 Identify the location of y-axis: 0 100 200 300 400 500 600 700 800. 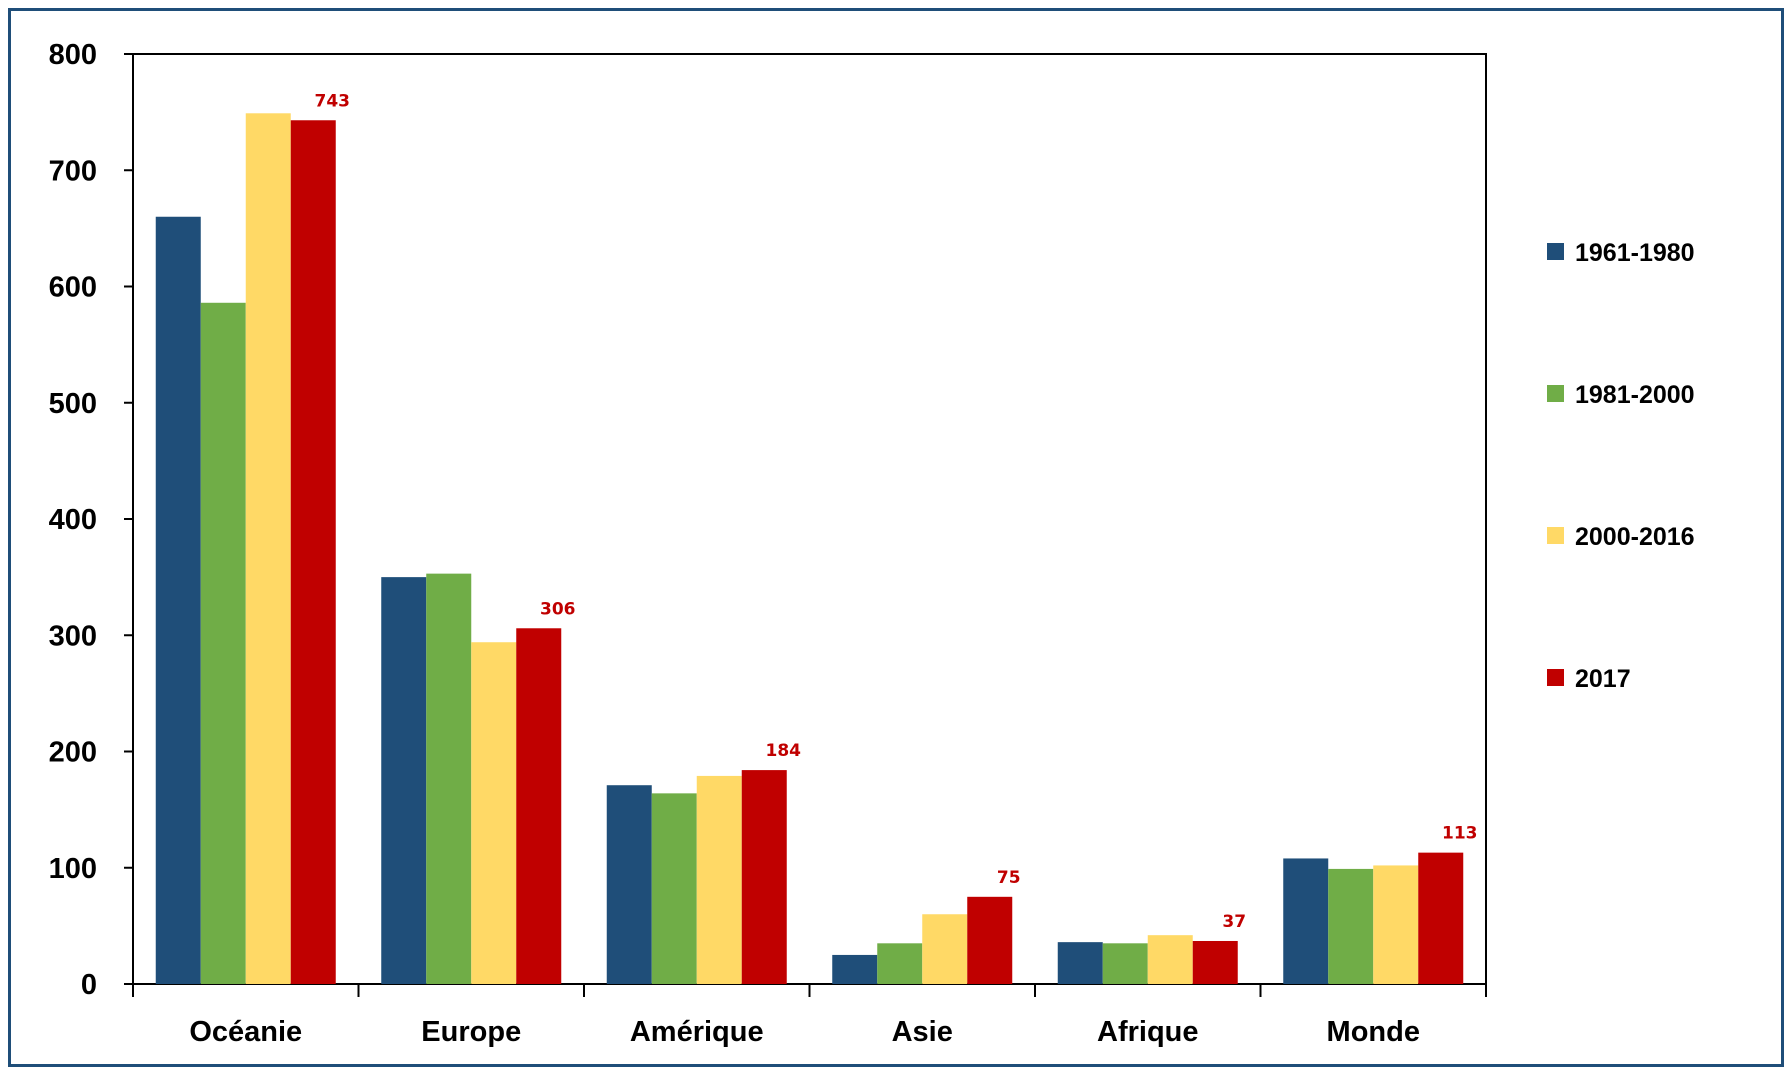
(91, 520).